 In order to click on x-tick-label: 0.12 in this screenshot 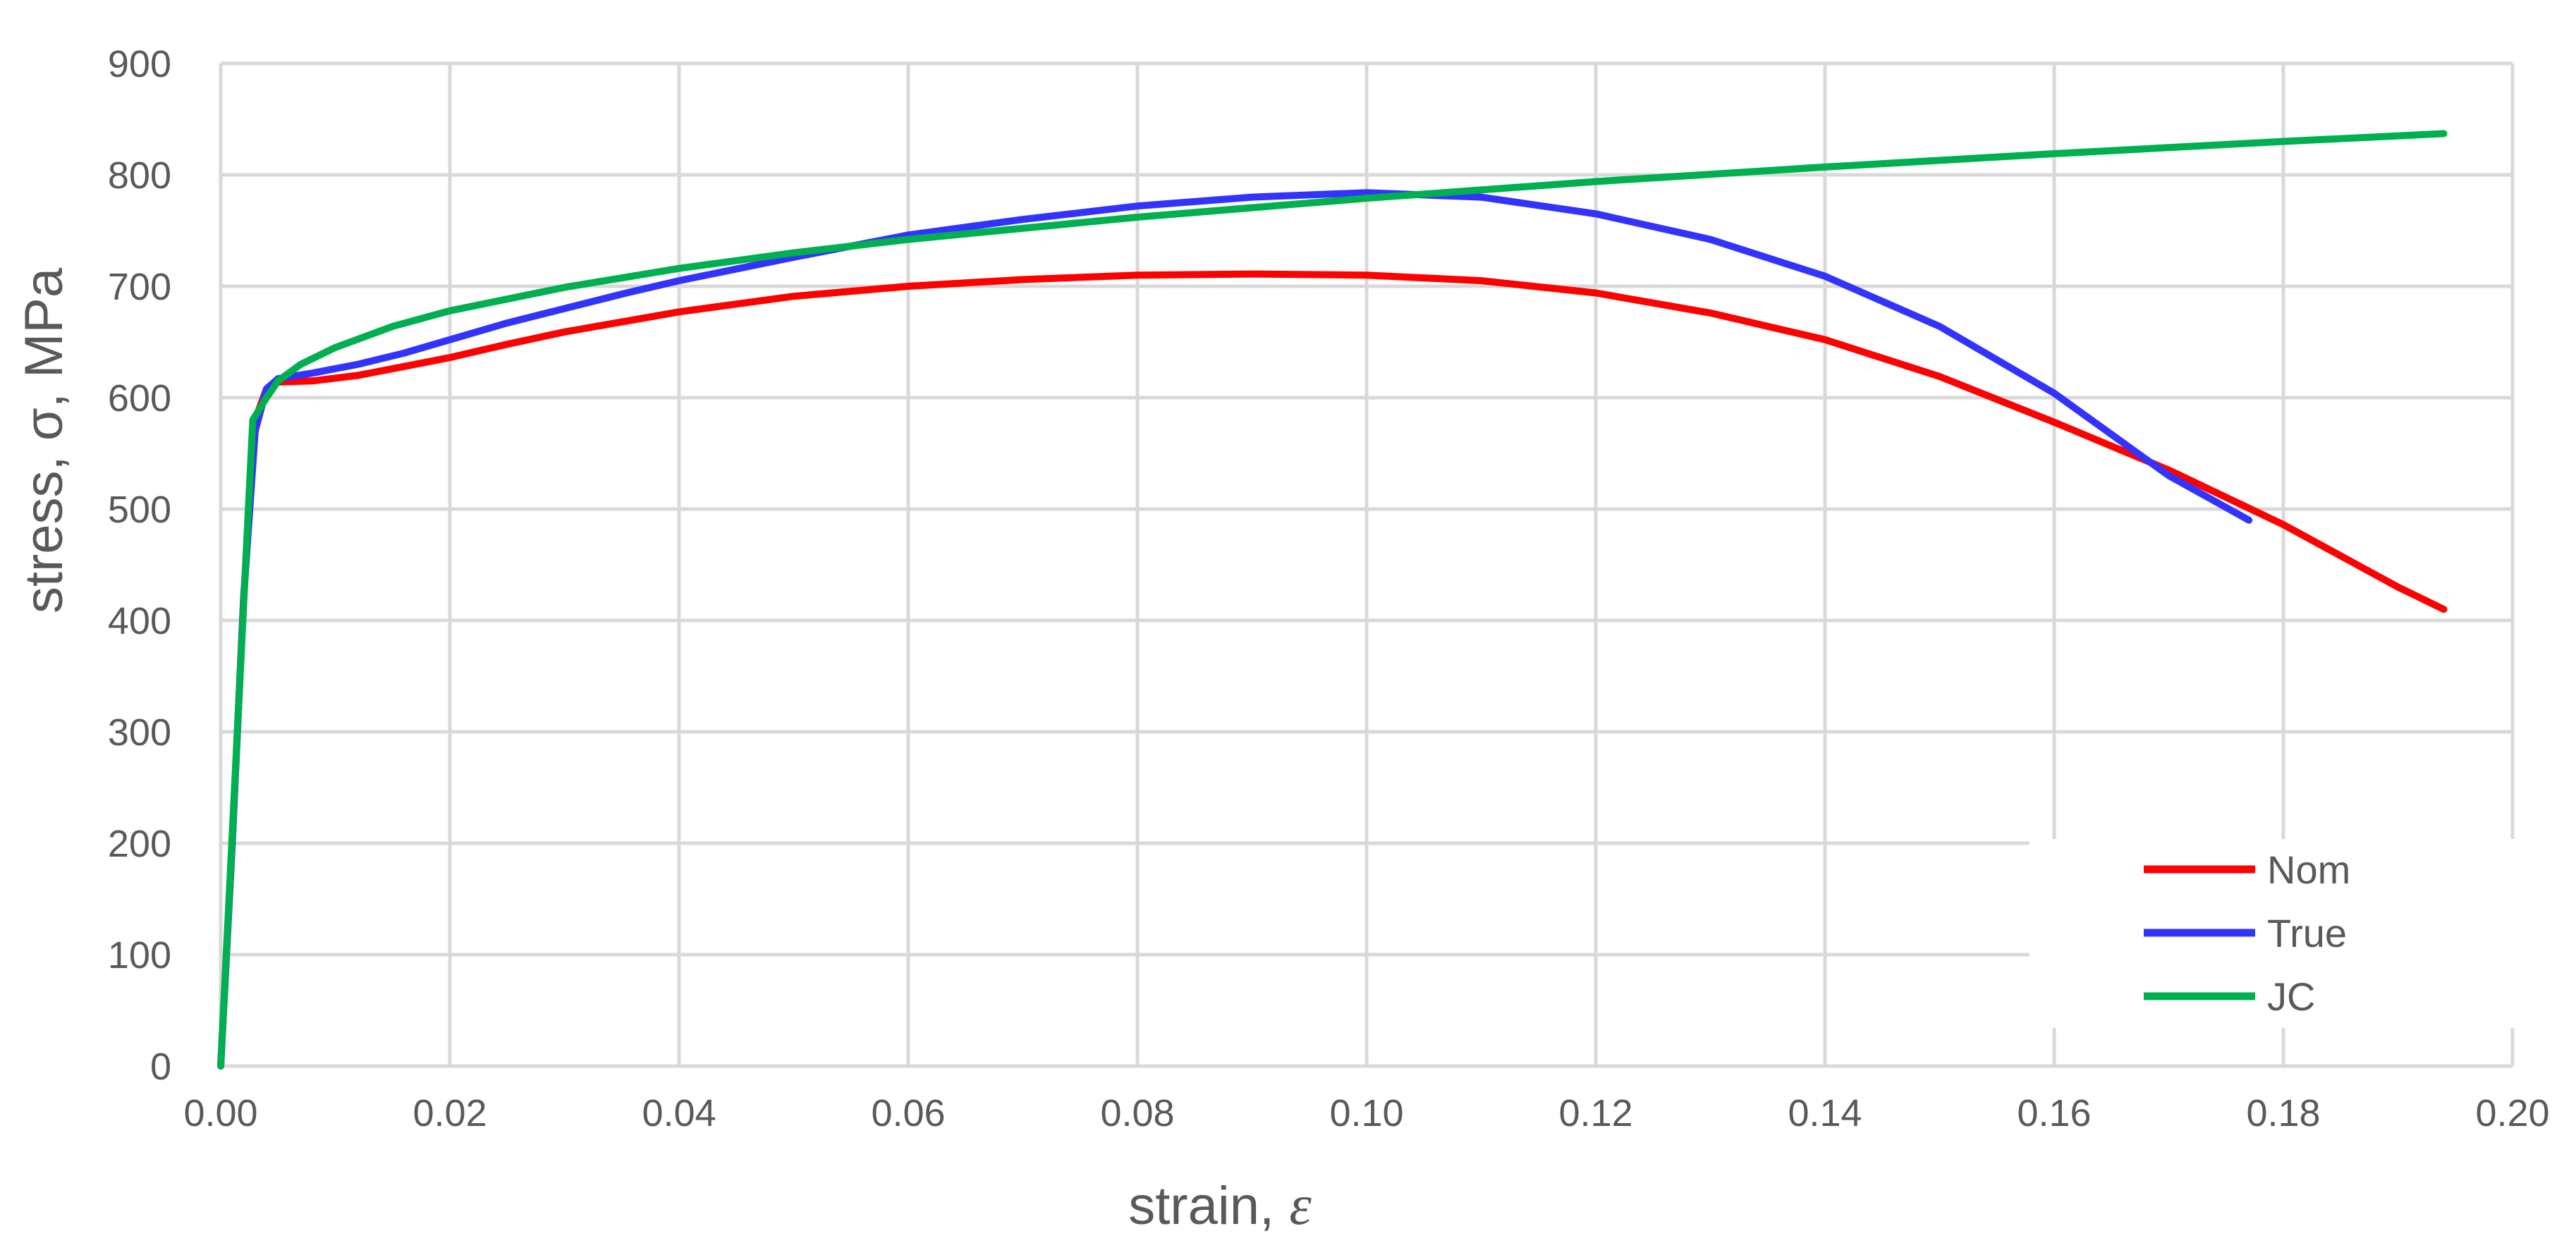, I will do `click(1595, 1113)`.